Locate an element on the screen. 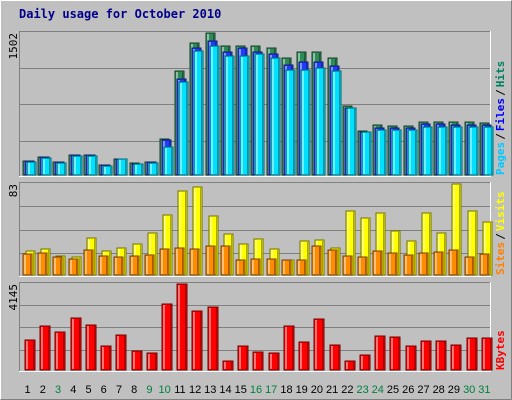 The width and height of the screenshot is (512, 400). x-tick-label: 3 is located at coordinates (58, 390).